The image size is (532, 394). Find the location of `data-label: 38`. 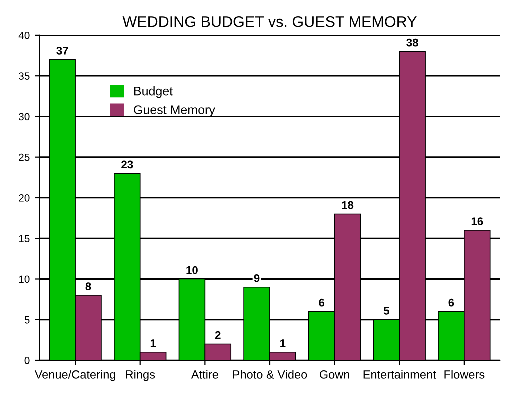

data-label: 38 is located at coordinates (412, 42).